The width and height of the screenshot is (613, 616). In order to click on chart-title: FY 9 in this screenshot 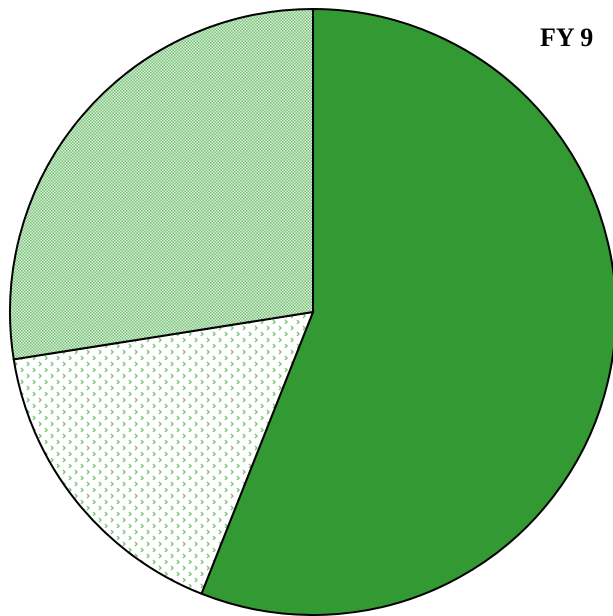, I will do `click(566, 37)`.